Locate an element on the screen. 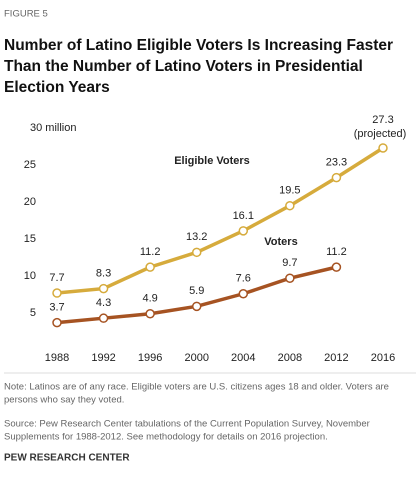 The height and width of the screenshot is (480, 420). series-label: Voters is located at coordinates (280, 242).